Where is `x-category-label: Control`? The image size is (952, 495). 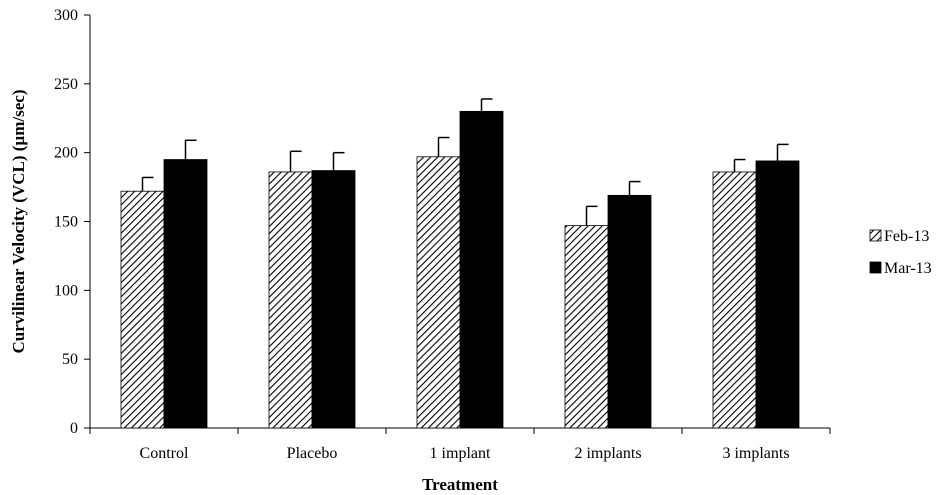 x-category-label: Control is located at coordinates (164, 453).